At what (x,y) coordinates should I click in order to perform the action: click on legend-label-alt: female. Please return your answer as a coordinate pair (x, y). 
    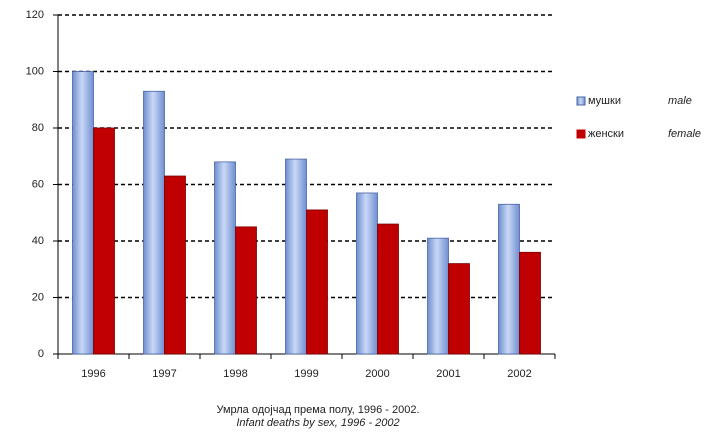
    Looking at the image, I should click on (684, 134).